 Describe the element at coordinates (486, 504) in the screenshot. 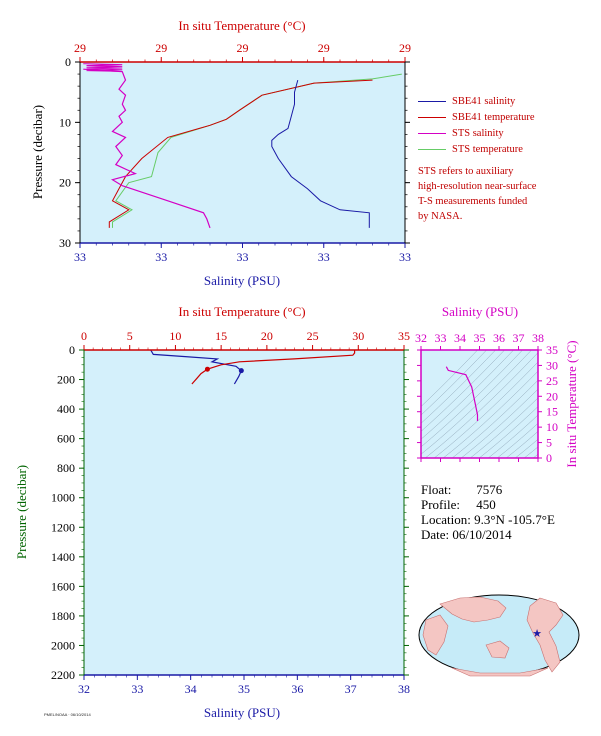

I see `profile-number: 450` at that location.